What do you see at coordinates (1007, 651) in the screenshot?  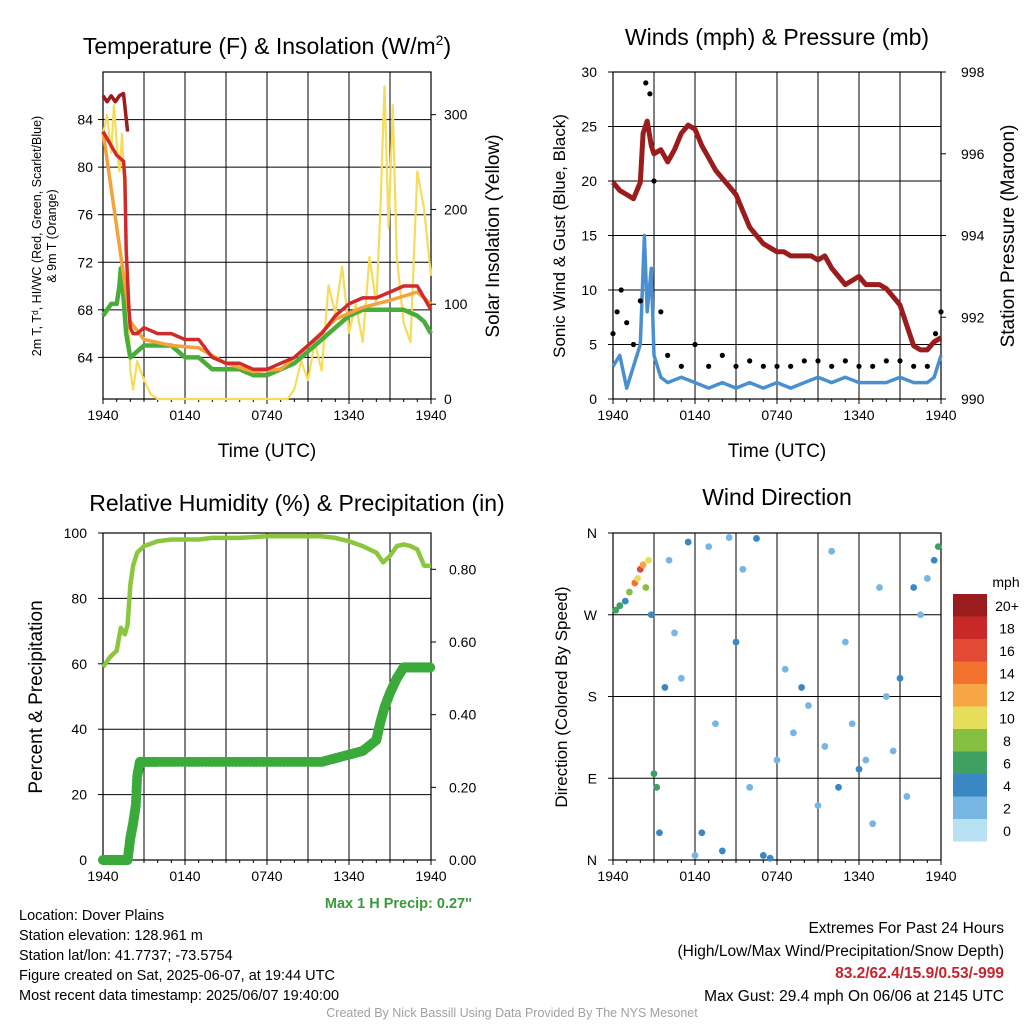 I see `legend-label: 16` at bounding box center [1007, 651].